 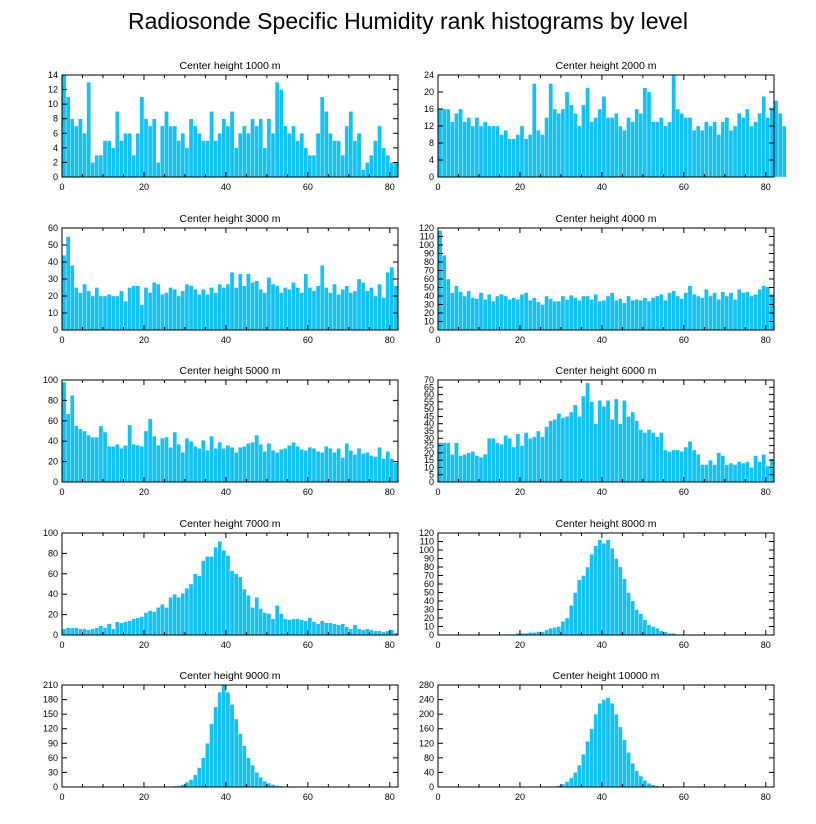 I want to click on x-tick-label: 80, so click(x=766, y=340).